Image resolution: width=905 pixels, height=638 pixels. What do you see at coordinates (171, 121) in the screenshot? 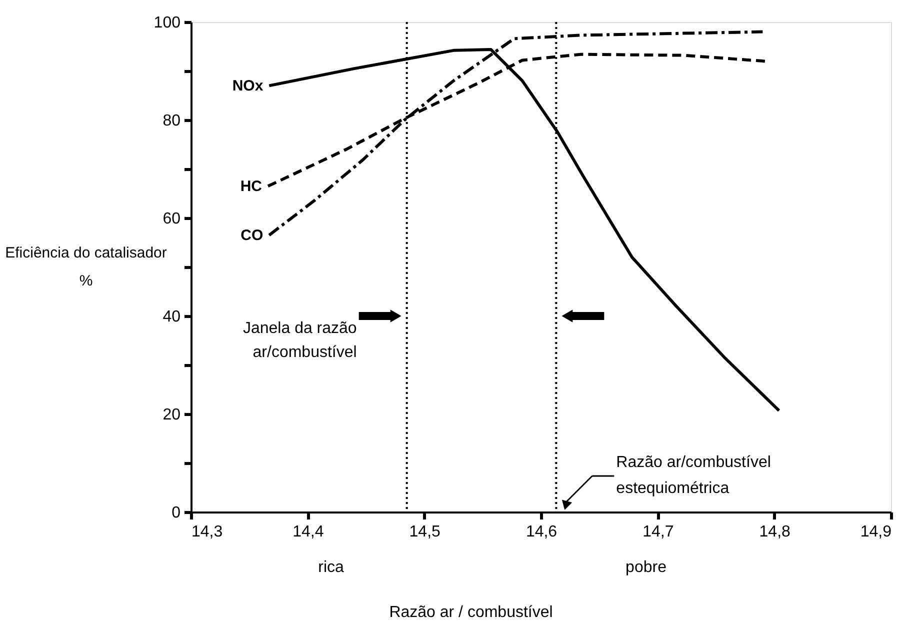
I see `y-tick-label: 80` at bounding box center [171, 121].